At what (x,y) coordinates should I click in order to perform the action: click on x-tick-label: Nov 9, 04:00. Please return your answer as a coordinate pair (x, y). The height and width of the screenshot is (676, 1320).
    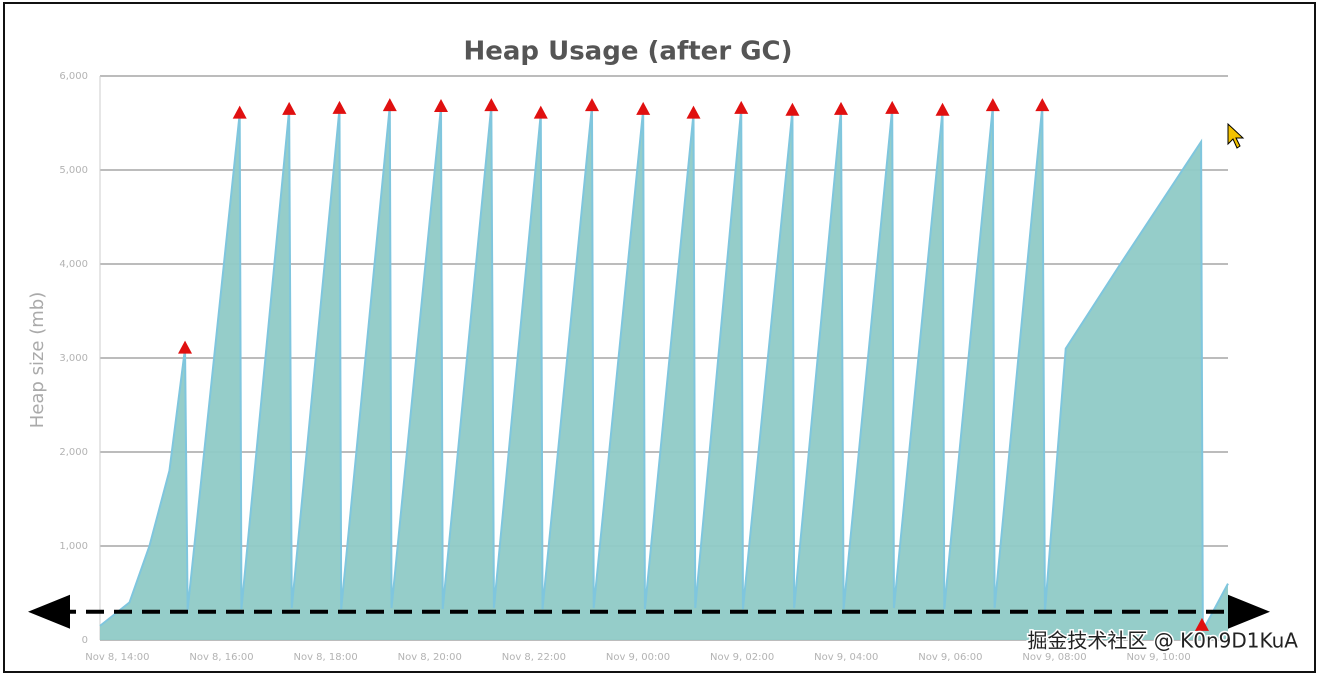
    Looking at the image, I should click on (846, 657).